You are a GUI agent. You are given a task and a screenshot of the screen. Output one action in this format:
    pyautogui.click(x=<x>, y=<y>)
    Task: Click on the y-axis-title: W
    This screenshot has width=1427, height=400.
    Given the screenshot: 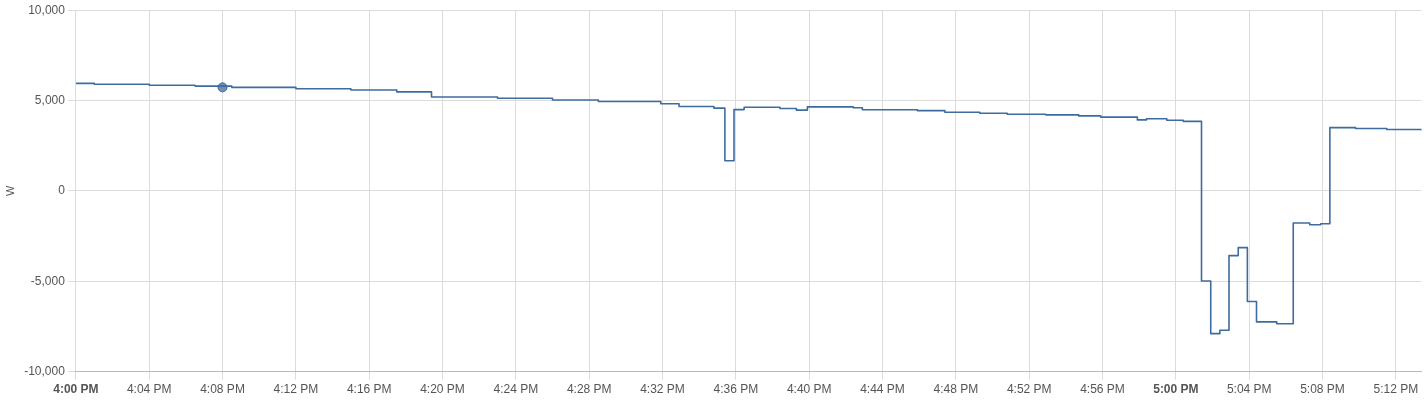 What is the action you would take?
    pyautogui.click(x=9, y=191)
    